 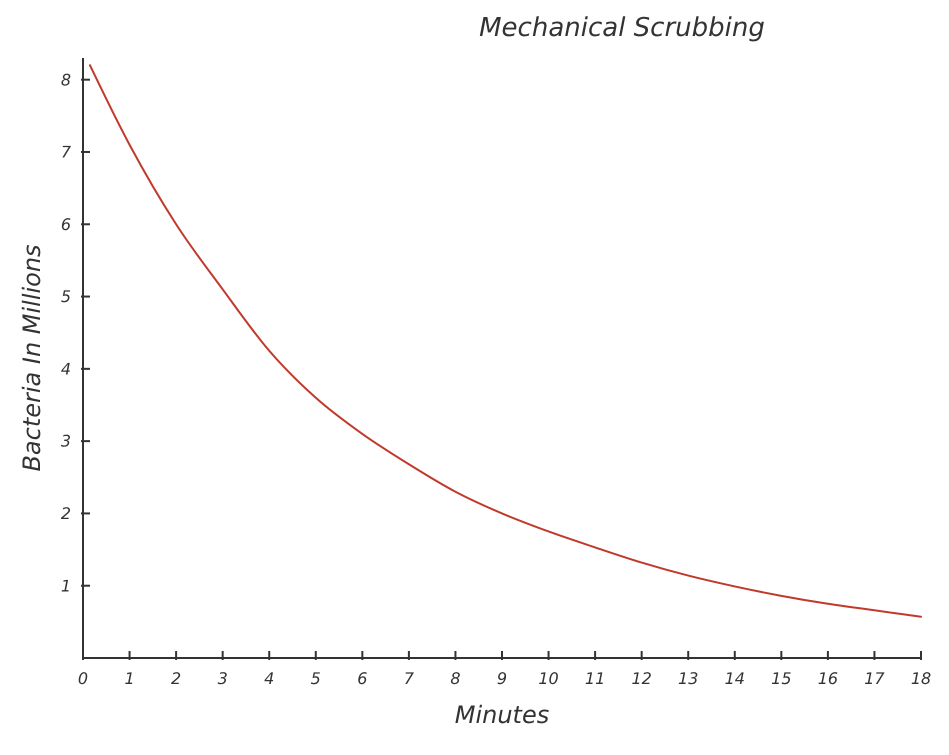 I want to click on y-tick-label: 6, so click(x=65, y=224).